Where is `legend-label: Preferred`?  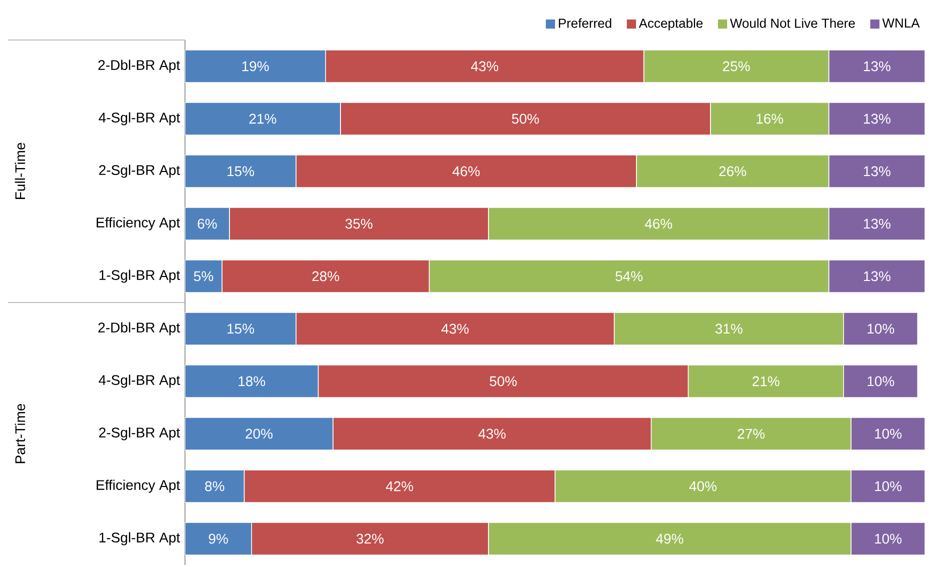
legend-label: Preferred is located at coordinates (585, 23).